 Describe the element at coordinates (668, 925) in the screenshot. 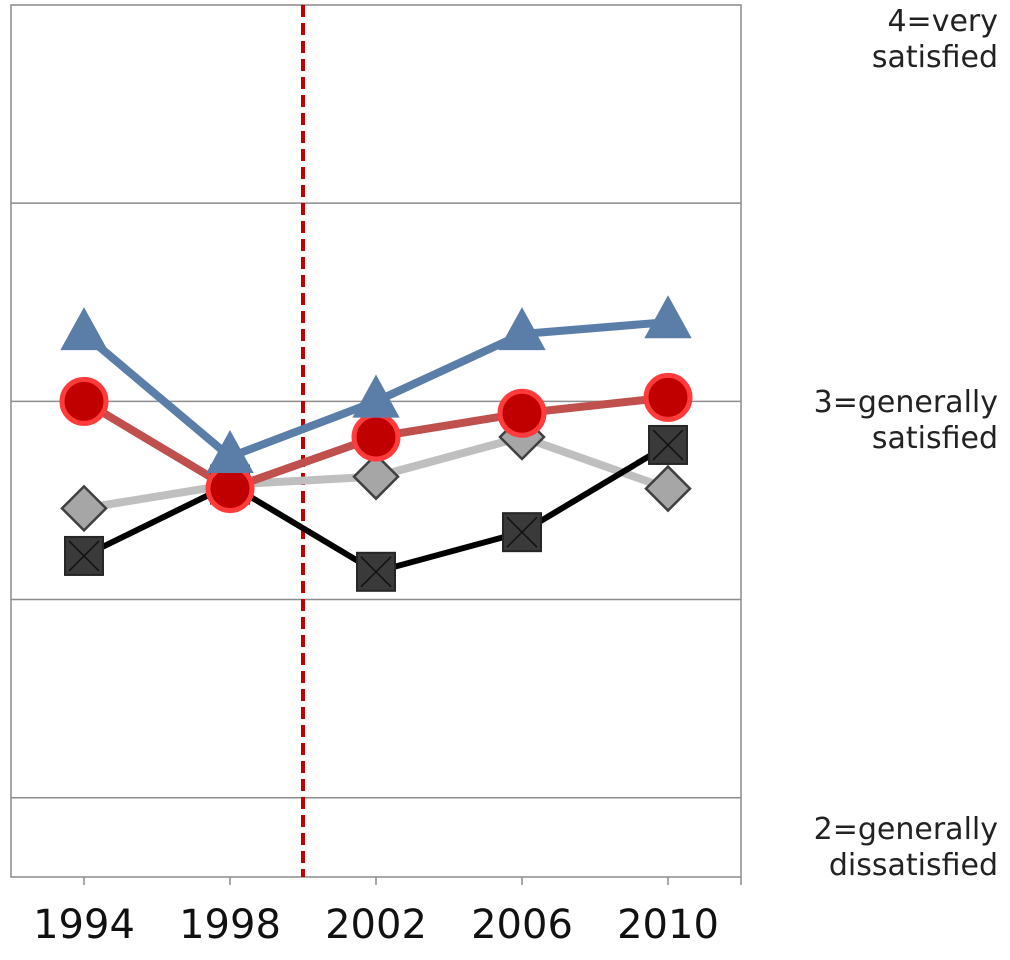

I see `x-tick-label-2010: 2010` at that location.